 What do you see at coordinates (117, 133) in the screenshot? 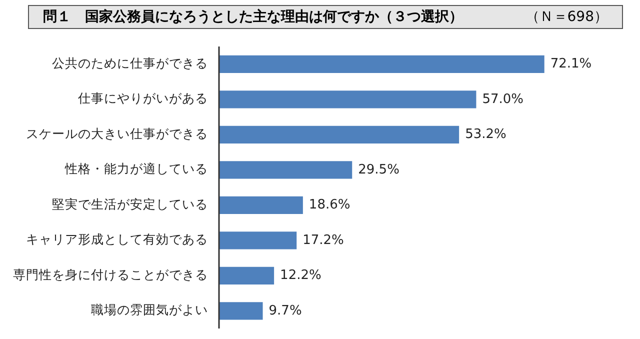
I see `y-tick-label: スケールの大きい仕事ができる` at bounding box center [117, 133].